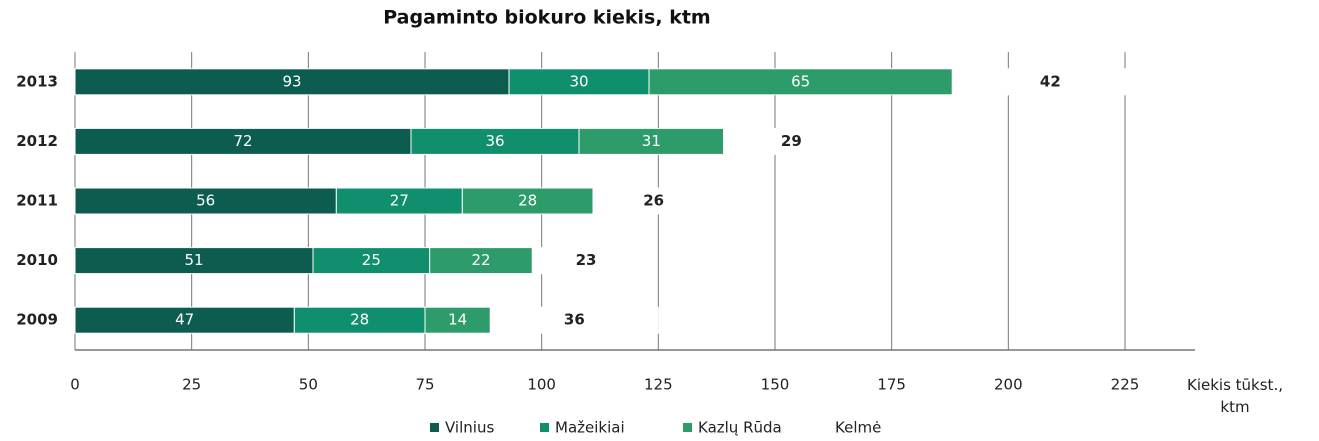 The height and width of the screenshot is (441, 1319). I want to click on data-label: 65, so click(800, 81).